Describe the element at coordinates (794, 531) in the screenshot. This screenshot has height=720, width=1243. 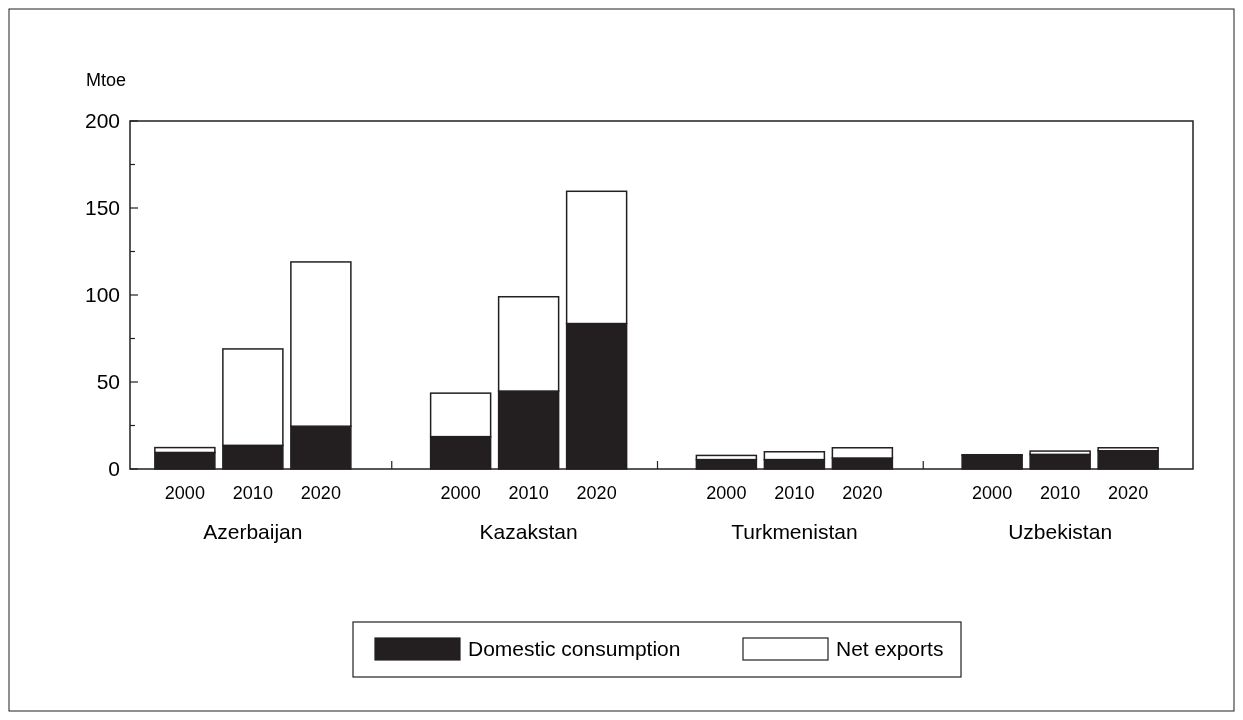
I see `text: Turkmenistan` at that location.